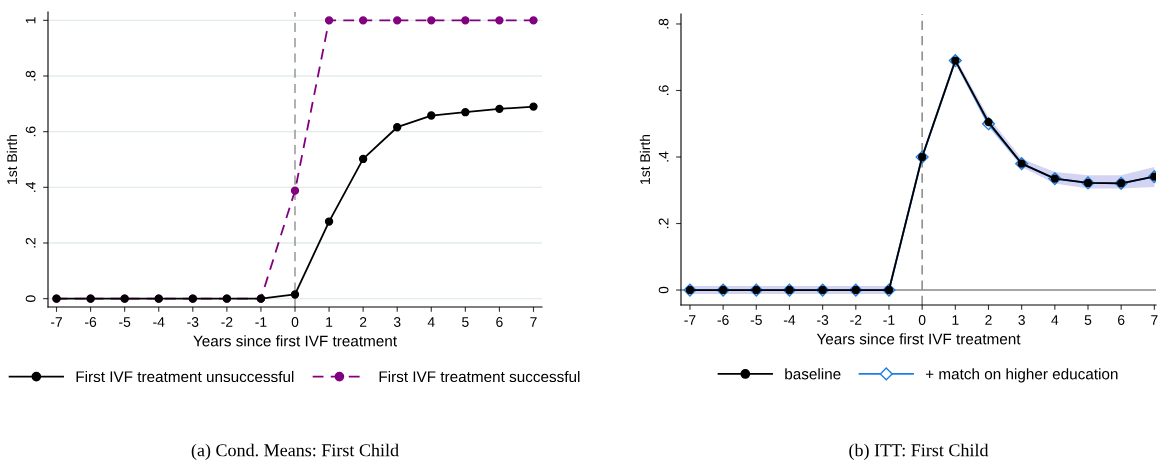  I want to click on legend-label: baseline, so click(813, 374).